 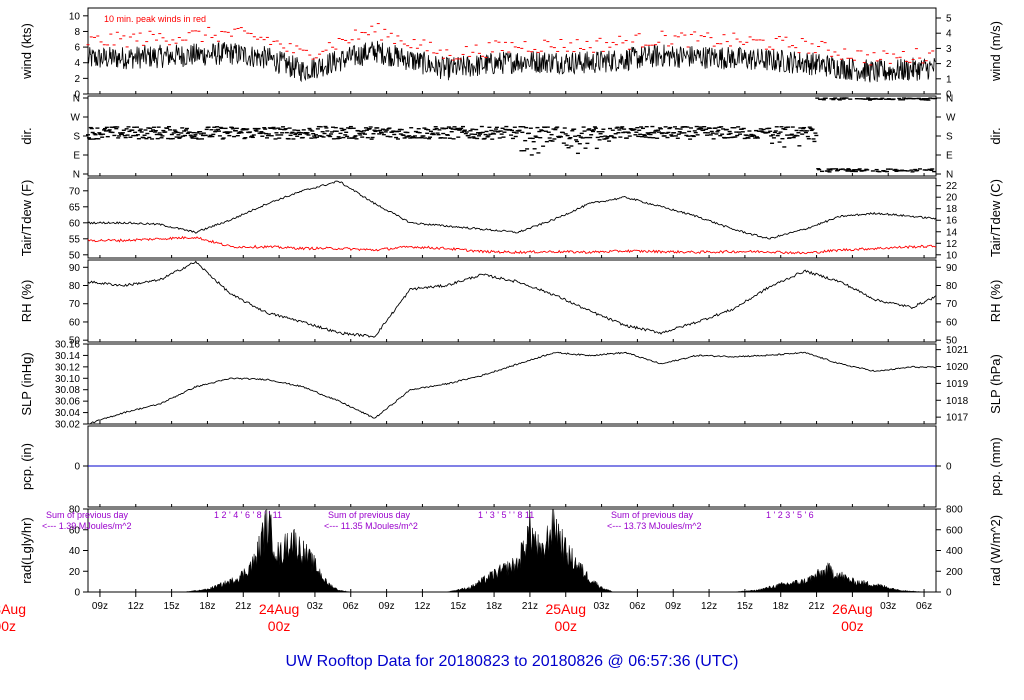 I want to click on tick-label-right: 1019, so click(x=957, y=384).